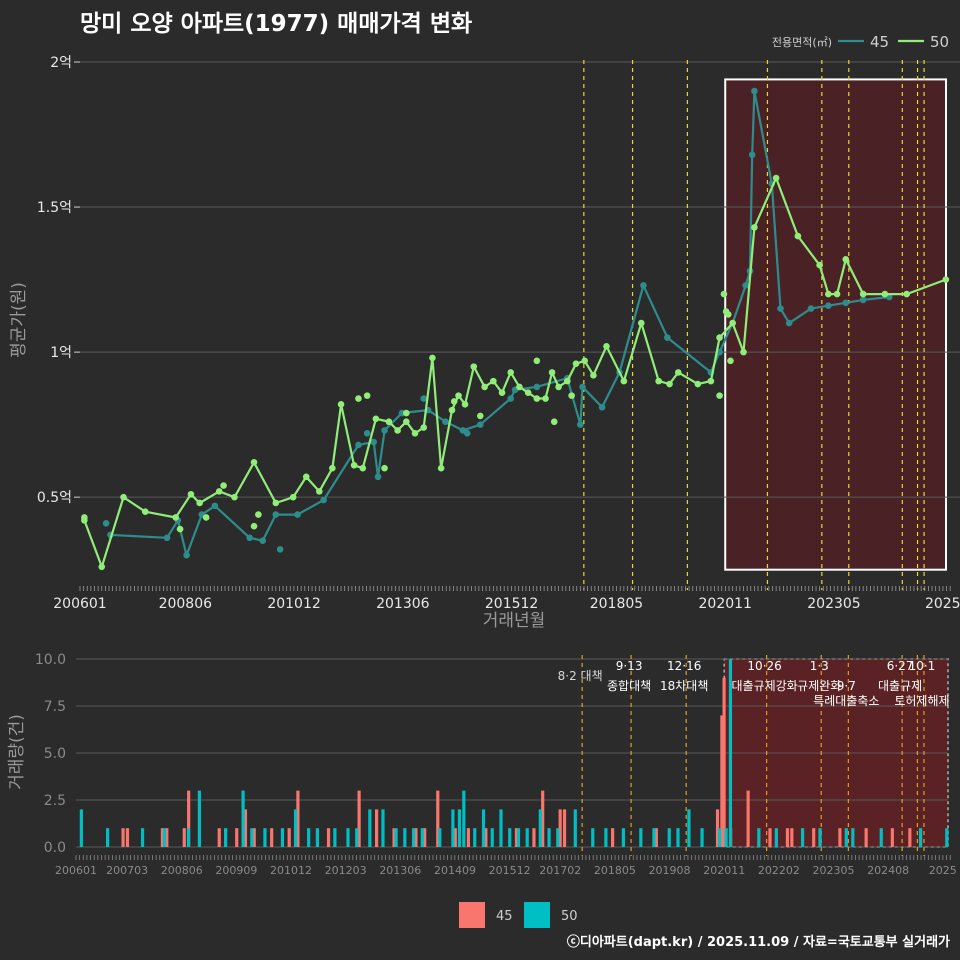 Image resolution: width=960 pixels, height=960 pixels. I want to click on policy-name-label: 특례대출축소, so click(846, 701).